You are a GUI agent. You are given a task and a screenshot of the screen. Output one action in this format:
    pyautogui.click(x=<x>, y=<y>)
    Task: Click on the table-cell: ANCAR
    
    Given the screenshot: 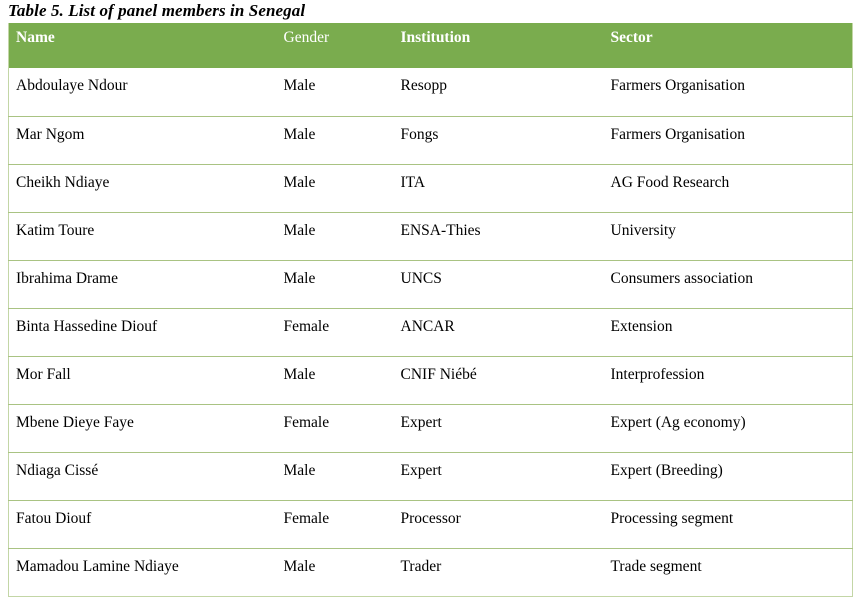 What is the action you would take?
    pyautogui.click(x=498, y=331)
    